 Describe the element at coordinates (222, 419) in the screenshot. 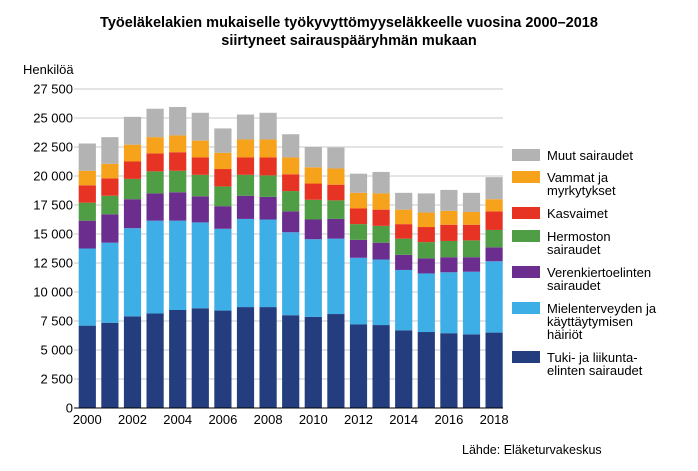

I see `x-tick-label: 2006` at that location.